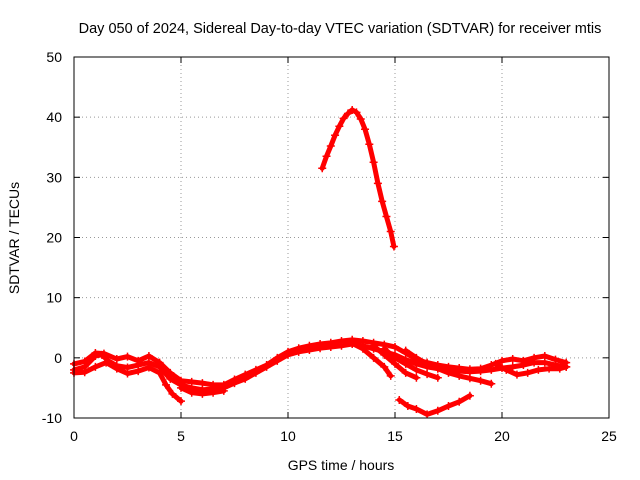 The width and height of the screenshot is (640, 480). I want to click on y-tick-label: 50, so click(54, 57).